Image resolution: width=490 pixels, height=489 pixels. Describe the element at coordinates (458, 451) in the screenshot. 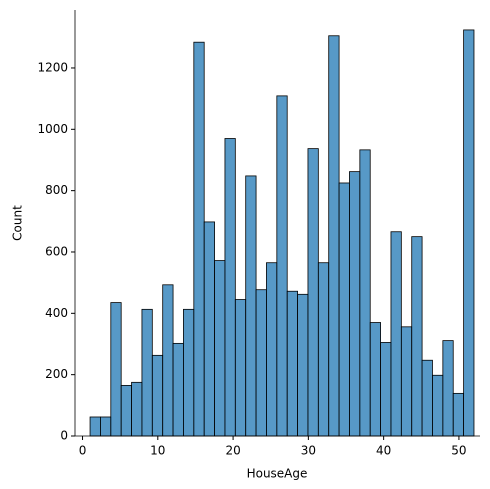

I see `x-tick-label: 50` at that location.